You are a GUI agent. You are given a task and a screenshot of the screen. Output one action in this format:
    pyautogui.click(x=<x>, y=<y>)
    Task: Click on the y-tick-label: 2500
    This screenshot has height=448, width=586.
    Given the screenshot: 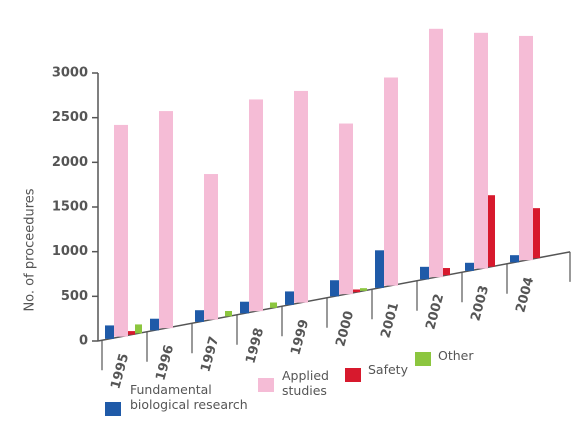 What is the action you would take?
    pyautogui.click(x=70, y=117)
    